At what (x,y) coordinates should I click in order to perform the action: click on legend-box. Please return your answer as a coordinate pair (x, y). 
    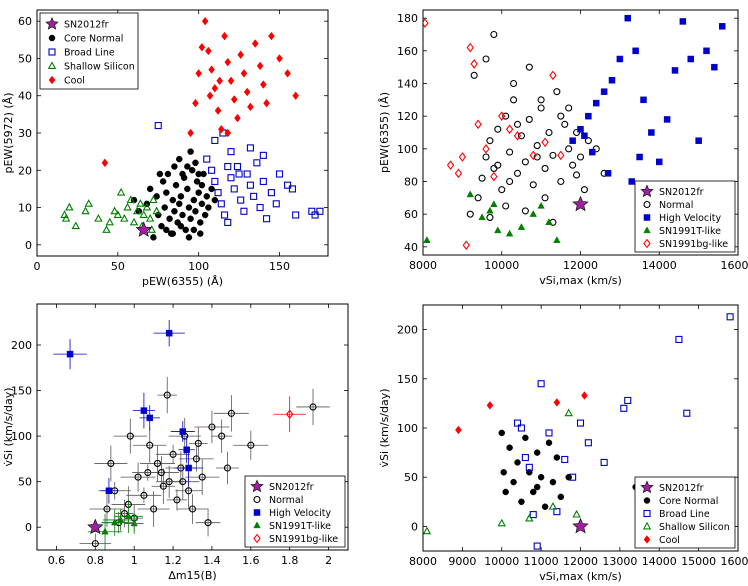
    Looking at the image, I should click on (89, 51).